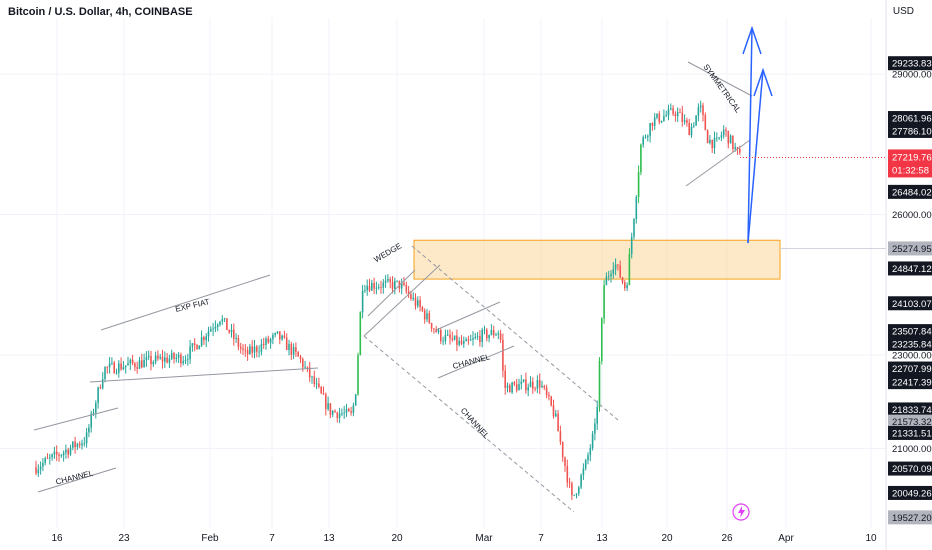 Image resolution: width=932 pixels, height=550 pixels. Describe the element at coordinates (912, 449) in the screenshot. I see `y-tick-label: 21000.00` at that location.